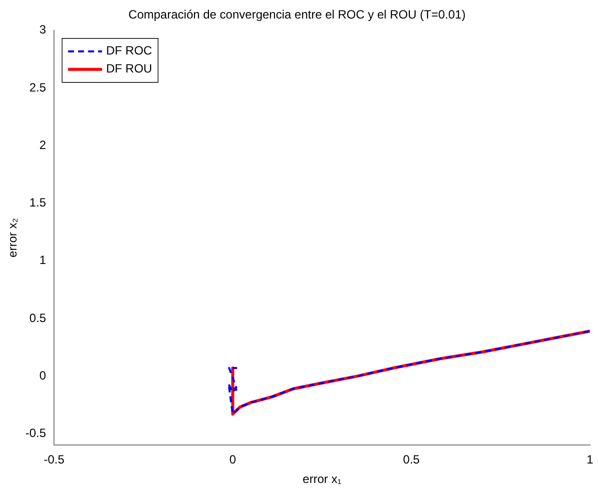 This screenshot has width=598, height=493. Describe the element at coordinates (37, 87) in the screenshot. I see `y-tick-label: 2.5` at that location.